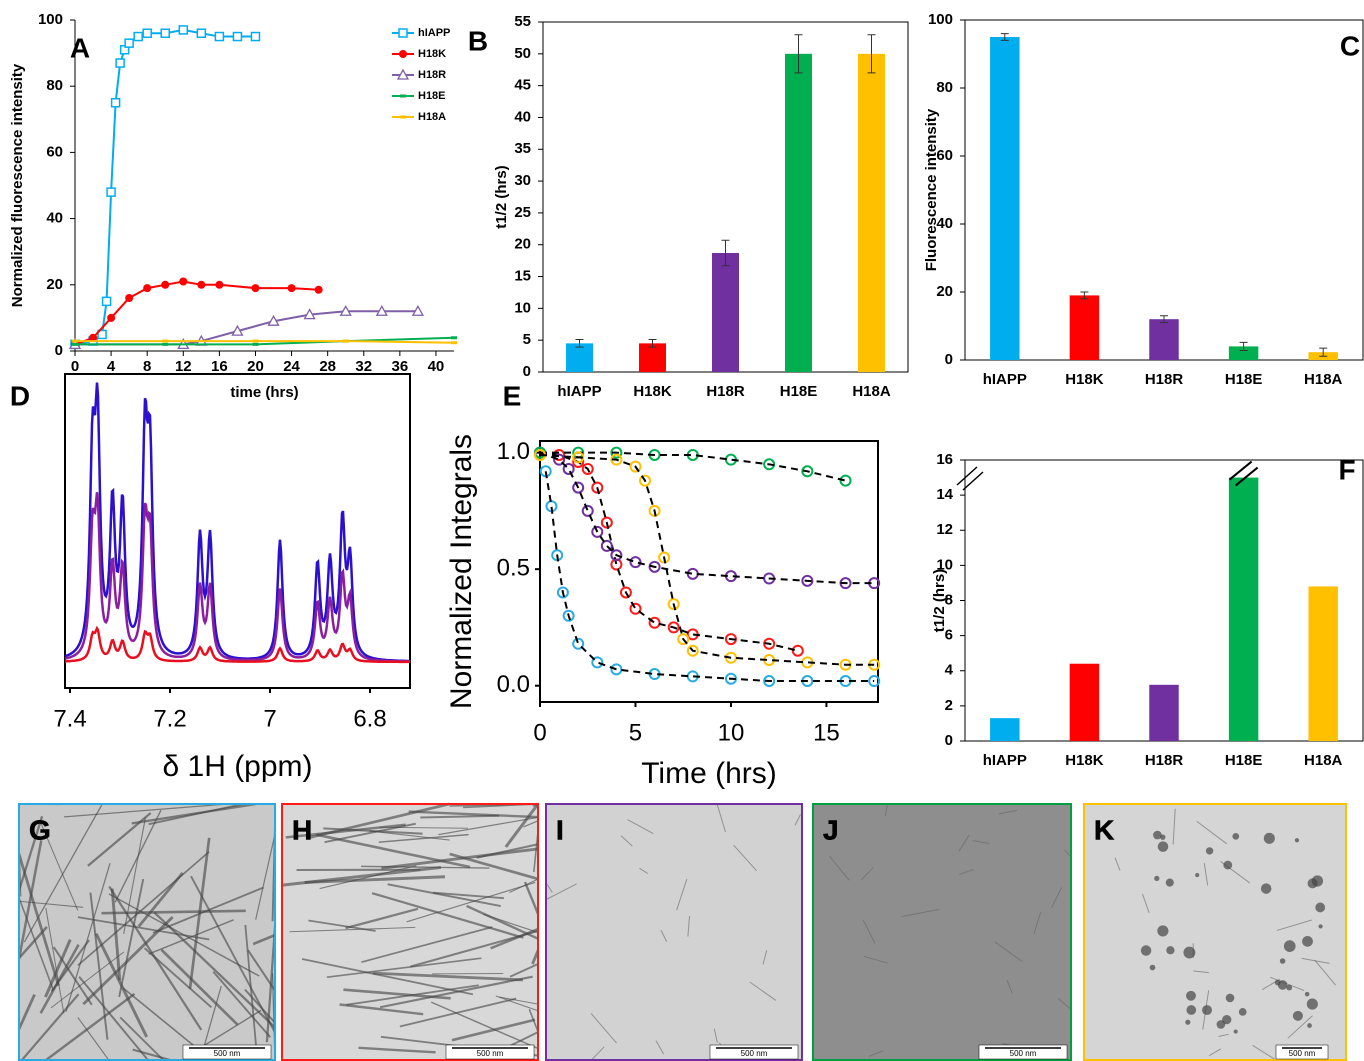 This screenshot has width=1364, height=1061. I want to click on y-tick-label: 4, so click(949, 670).